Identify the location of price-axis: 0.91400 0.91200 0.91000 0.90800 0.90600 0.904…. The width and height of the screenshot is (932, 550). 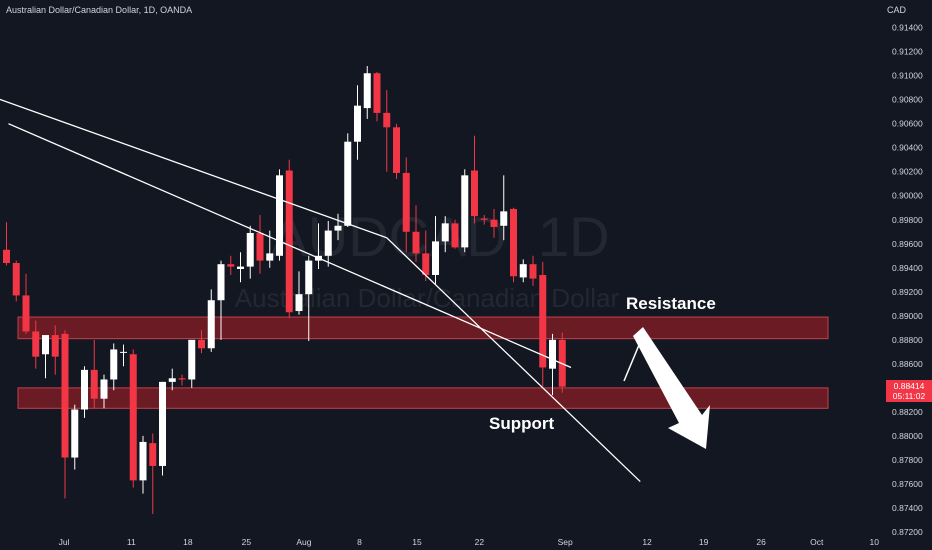
(907, 280).